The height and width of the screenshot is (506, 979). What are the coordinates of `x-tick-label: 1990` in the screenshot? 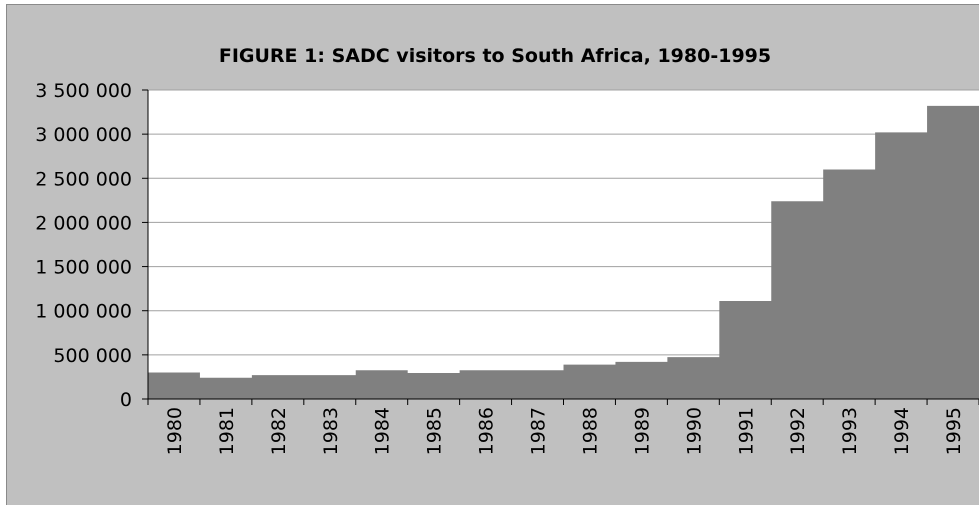 It's located at (694, 431).